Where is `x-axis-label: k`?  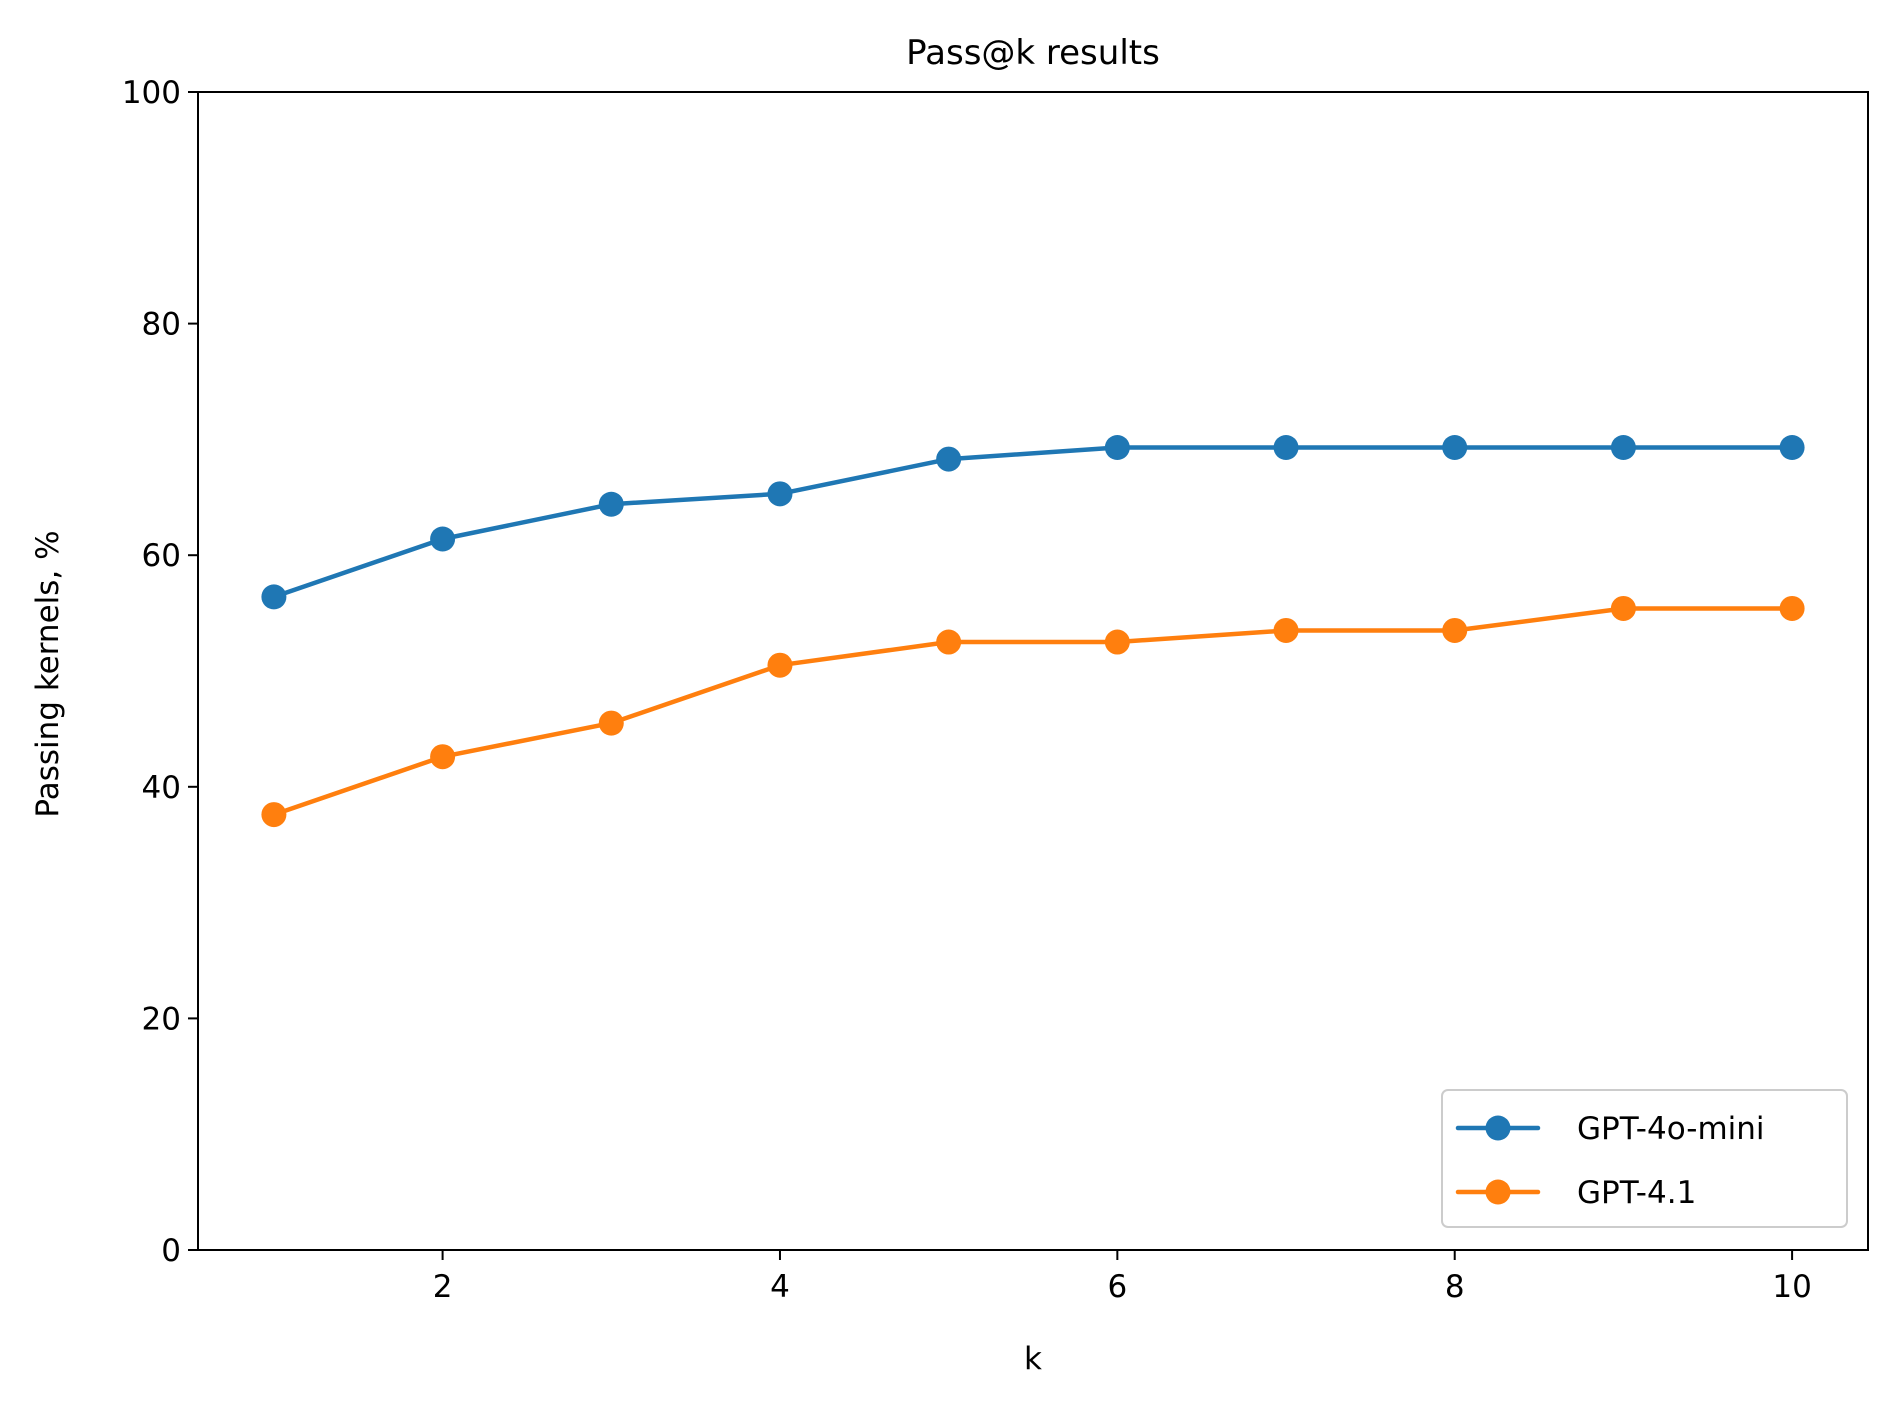 x-axis-label: k is located at coordinates (1033, 1359).